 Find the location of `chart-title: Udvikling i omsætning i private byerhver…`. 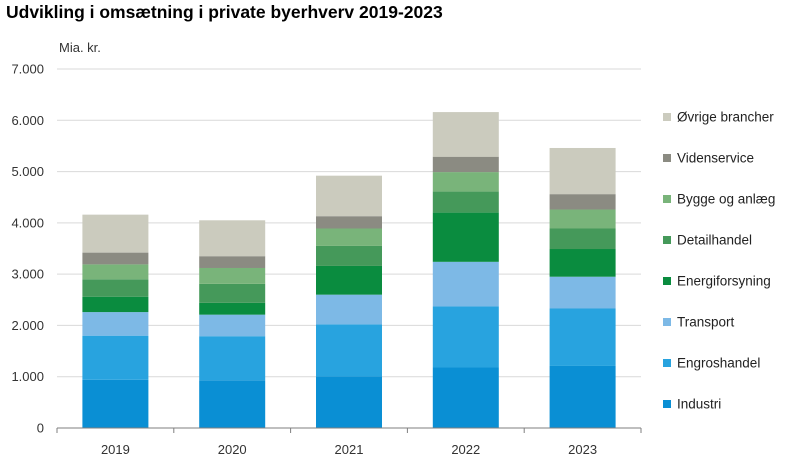

chart-title: Udvikling i omsætning i private byerhver… is located at coordinates (224, 12).